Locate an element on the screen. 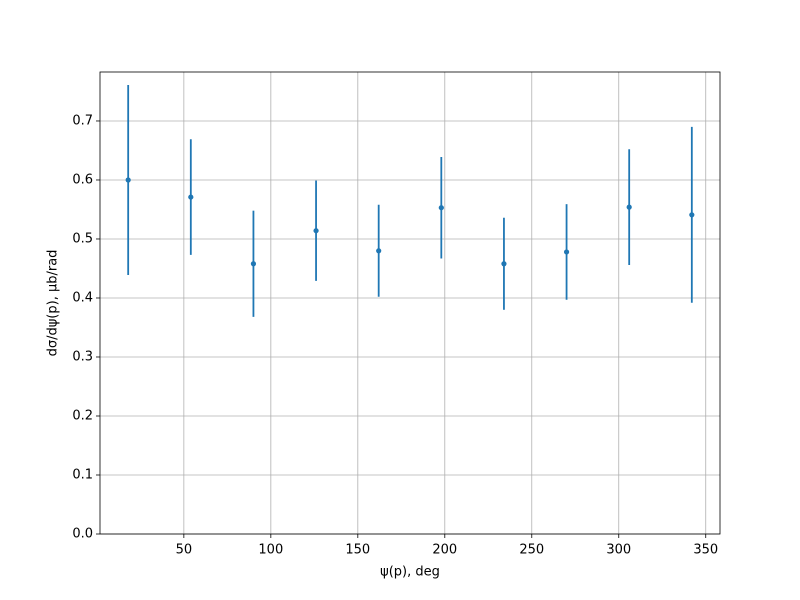 The height and width of the screenshot is (600, 800). y-tick-label: 0.2 is located at coordinates (82, 415).